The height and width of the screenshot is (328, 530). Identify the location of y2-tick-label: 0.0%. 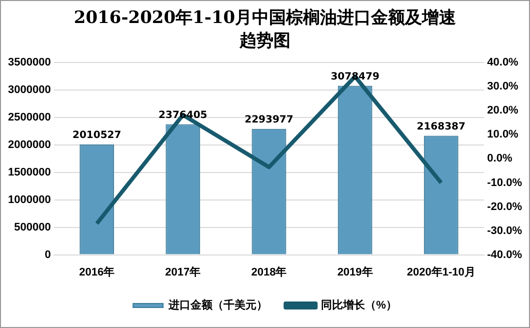
(499, 158).